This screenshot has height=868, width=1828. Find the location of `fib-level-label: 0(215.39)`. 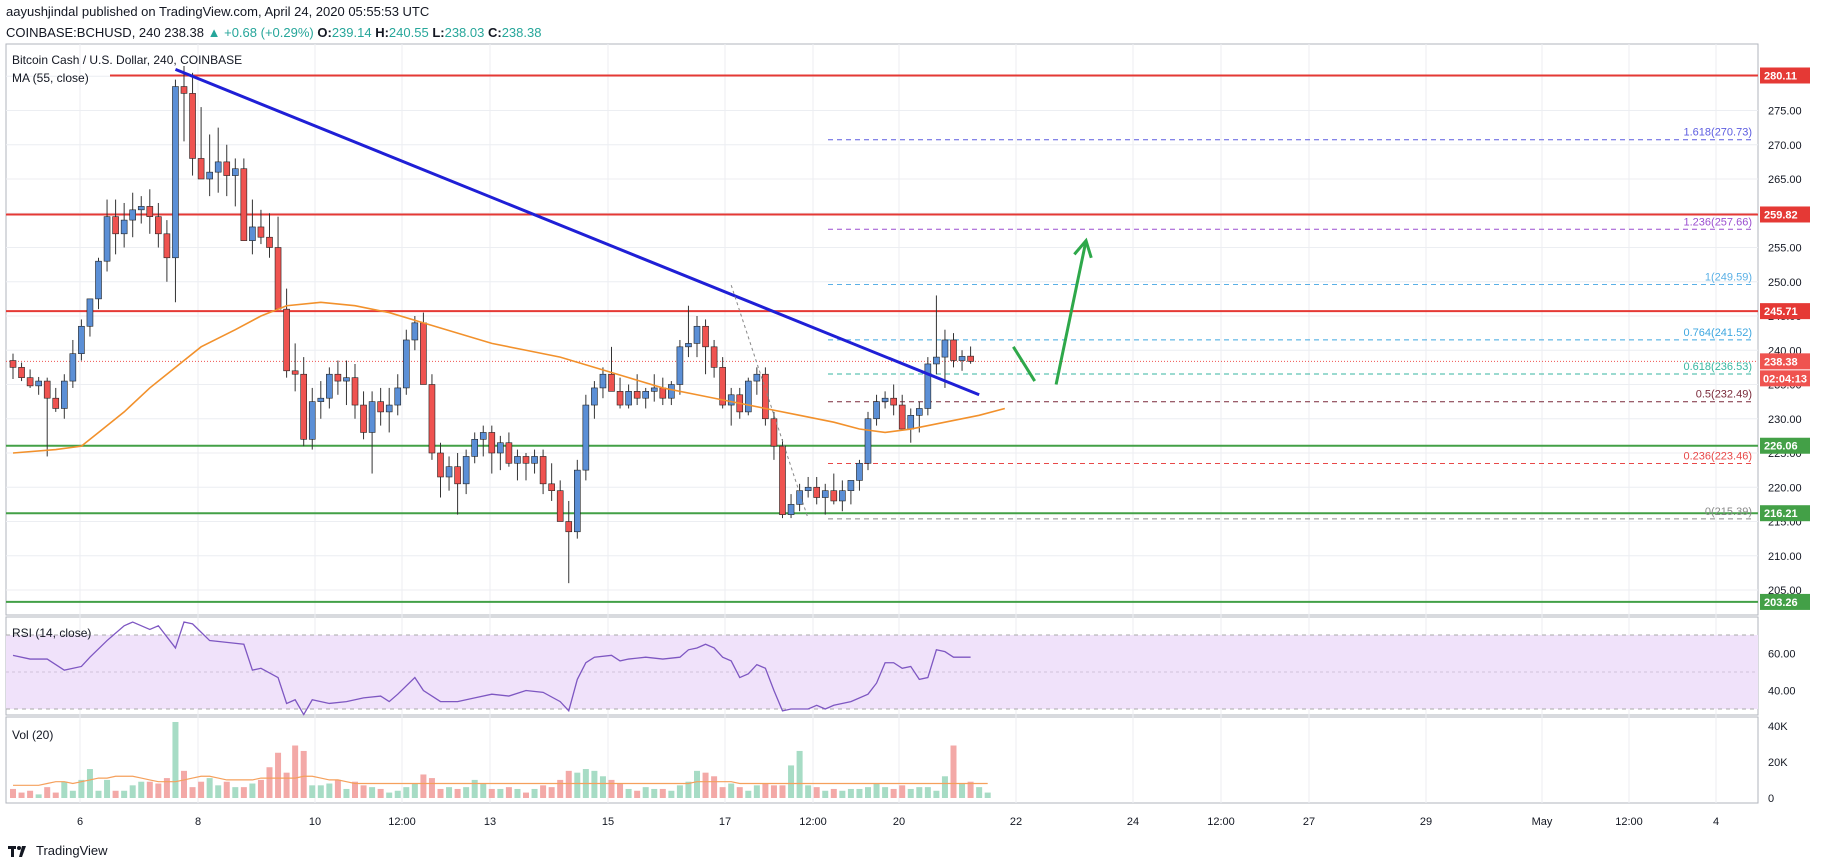

fib-level-label: 0(215.39) is located at coordinates (1728, 512).